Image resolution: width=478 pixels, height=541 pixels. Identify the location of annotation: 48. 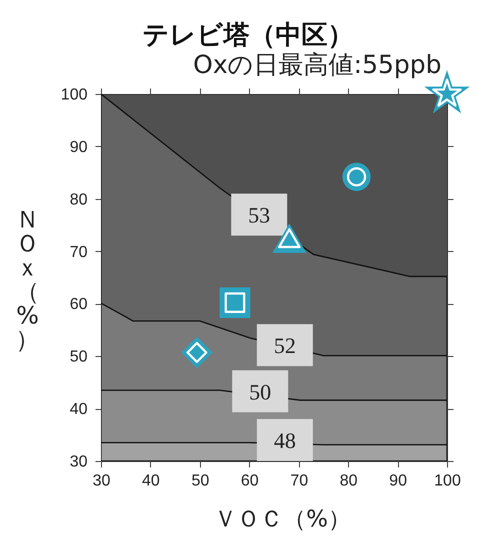
(285, 441).